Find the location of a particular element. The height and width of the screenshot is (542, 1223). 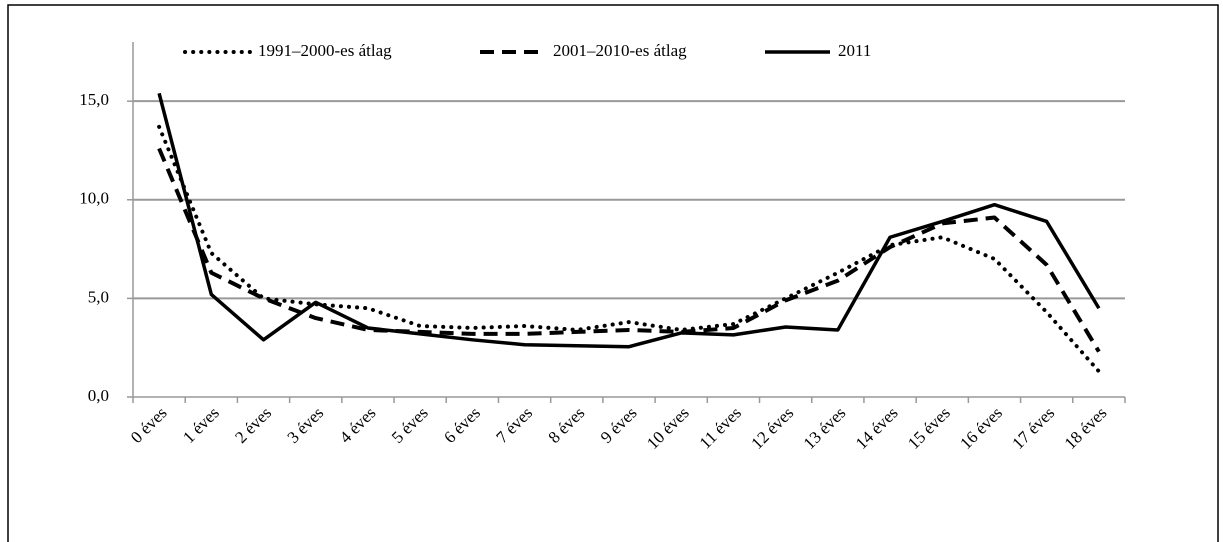

y-tick-label: 15,0 is located at coordinates (94, 99).